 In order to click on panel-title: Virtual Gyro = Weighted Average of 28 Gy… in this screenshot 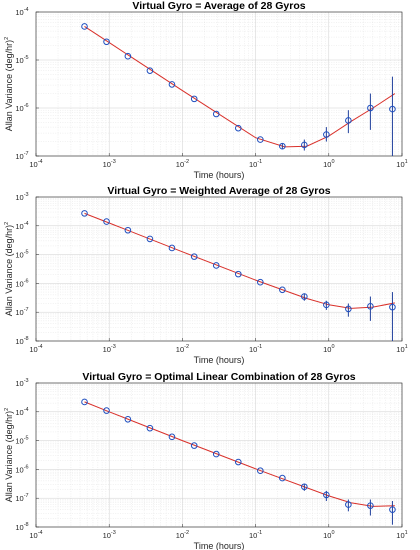, I will do `click(218, 191)`.